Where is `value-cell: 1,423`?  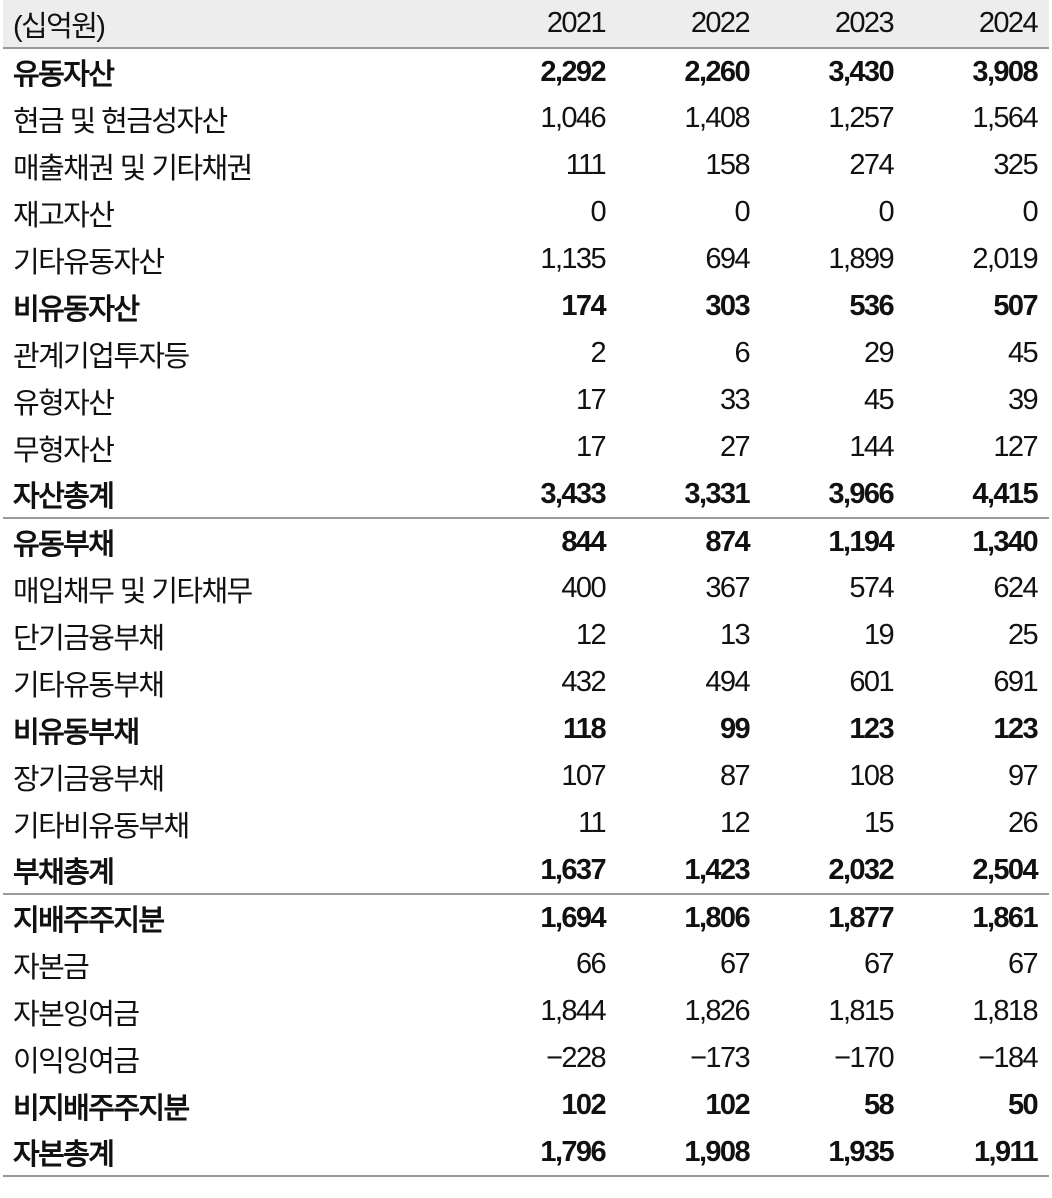
value-cell: 1,423 is located at coordinates (717, 869).